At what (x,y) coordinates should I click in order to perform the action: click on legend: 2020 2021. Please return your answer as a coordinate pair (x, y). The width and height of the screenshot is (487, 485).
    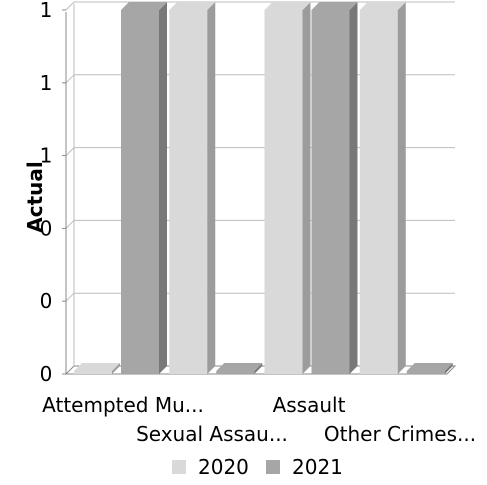
    Looking at the image, I should click on (257, 467).